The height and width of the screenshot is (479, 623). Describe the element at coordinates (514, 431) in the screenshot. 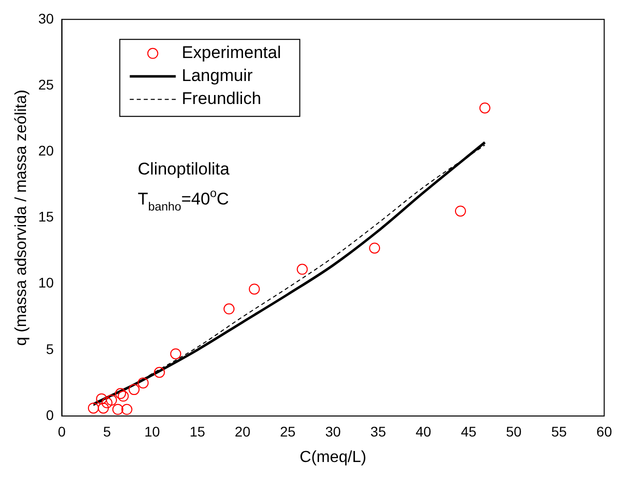

I see `x-tick-label: 50` at that location.